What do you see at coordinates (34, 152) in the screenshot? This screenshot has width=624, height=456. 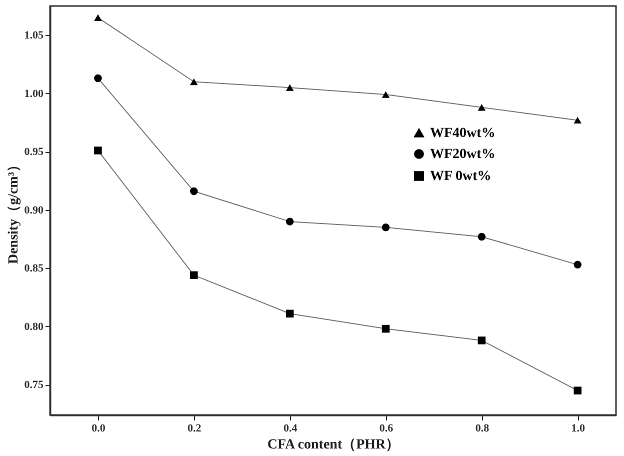 I see `y-tick-label: 0.95` at bounding box center [34, 152].